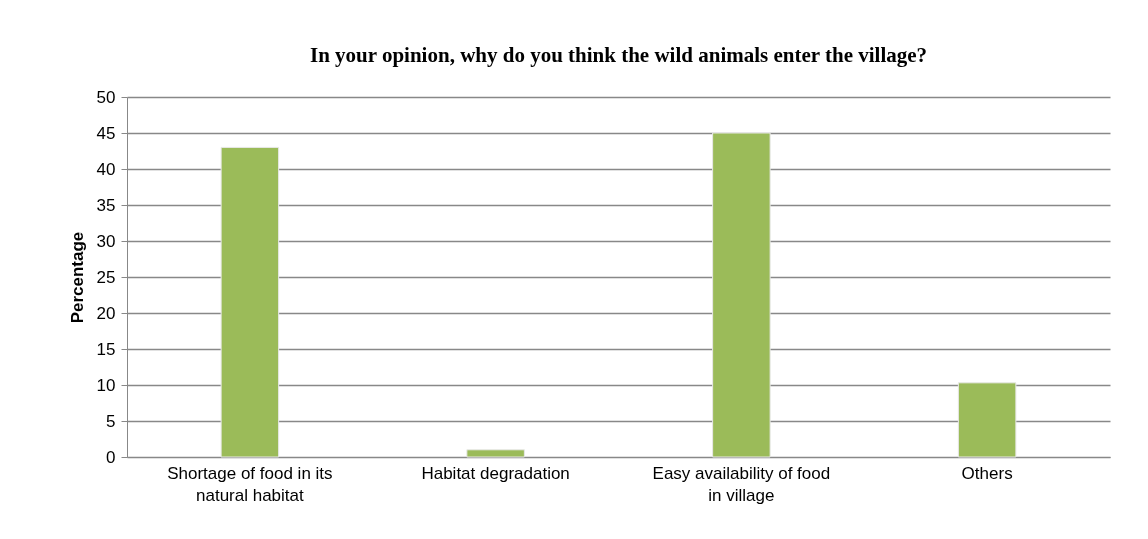 The width and height of the screenshot is (1148, 539). What do you see at coordinates (106, 313) in the screenshot?
I see `y-tick-label: 20` at bounding box center [106, 313].